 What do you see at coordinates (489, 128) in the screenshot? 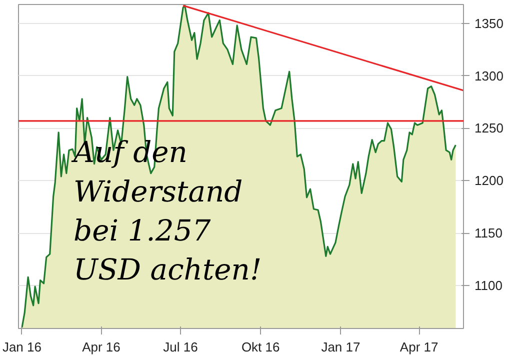
I see `y-tick-label: 1250` at bounding box center [489, 128].